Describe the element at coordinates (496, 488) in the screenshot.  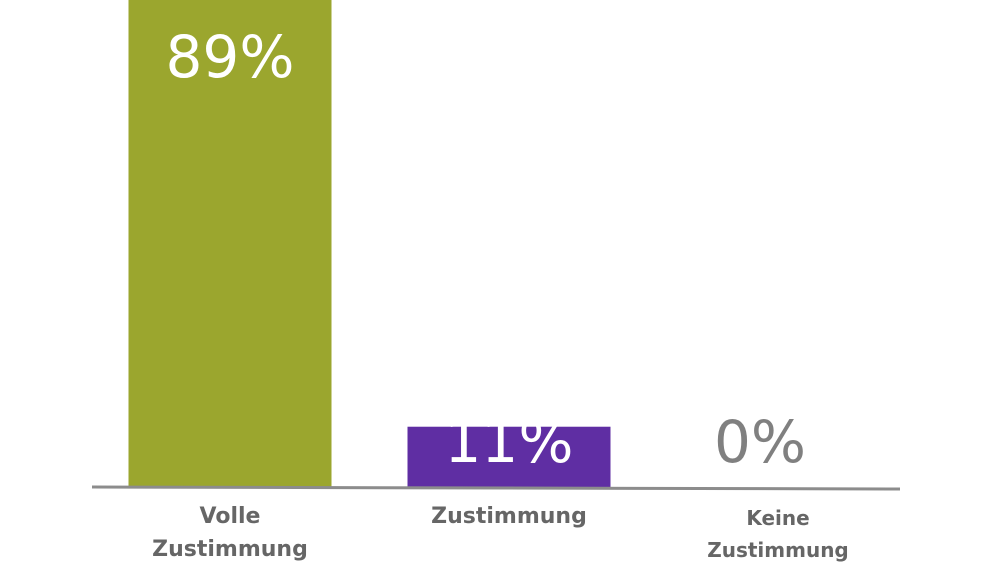
I see `x-axis-line` at that location.